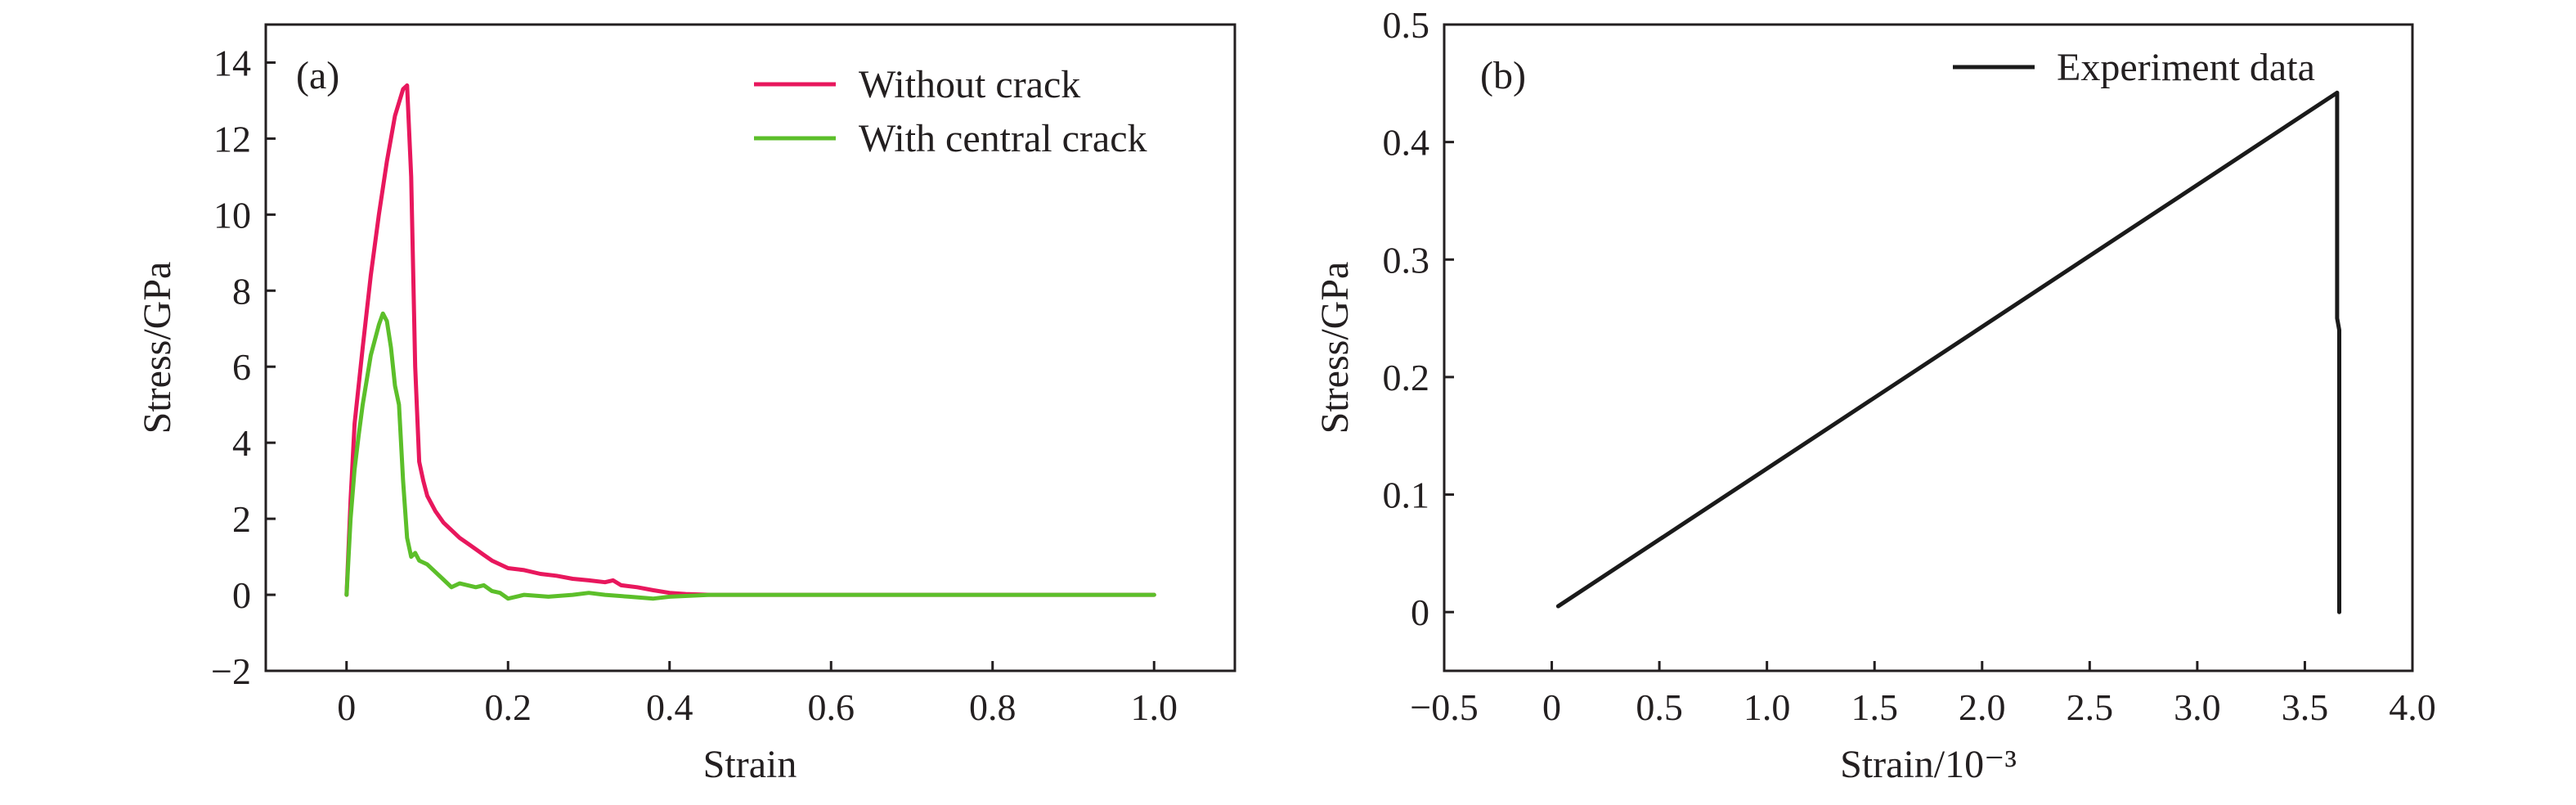  I want to click on x-tick-label: 0.6, so click(832, 707).